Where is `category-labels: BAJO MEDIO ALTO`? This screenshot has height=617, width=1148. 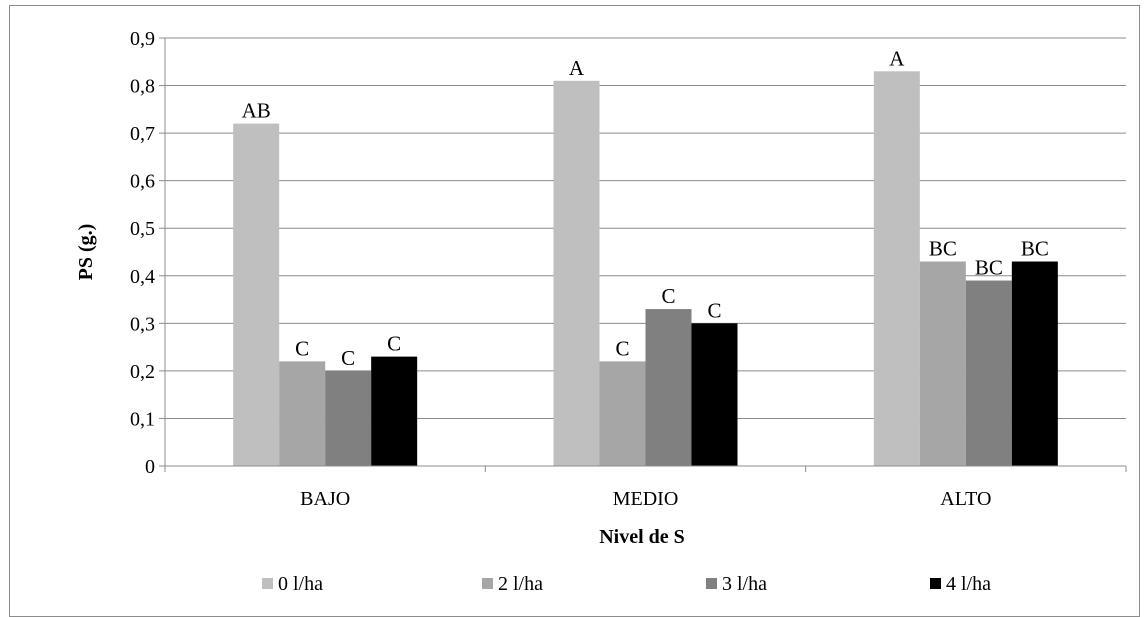
category-labels: BAJO MEDIO ALTO is located at coordinates (645, 499).